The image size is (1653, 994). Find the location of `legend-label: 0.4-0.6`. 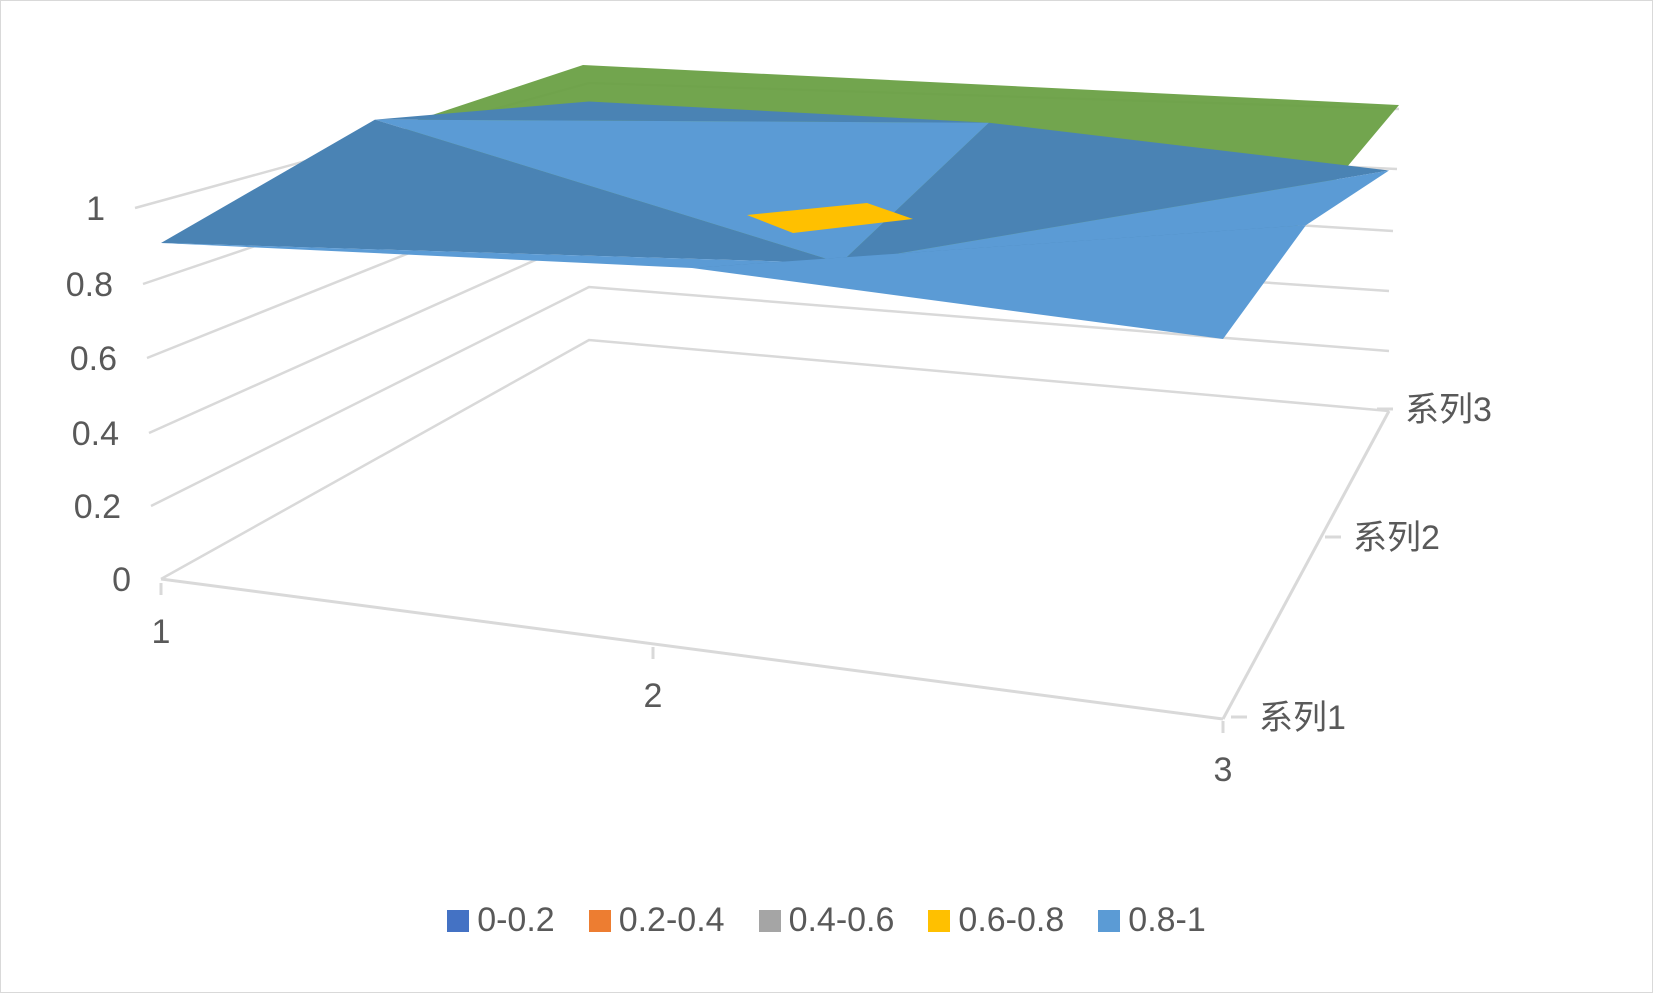

legend-label: 0.4-0.6 is located at coordinates (842, 920).